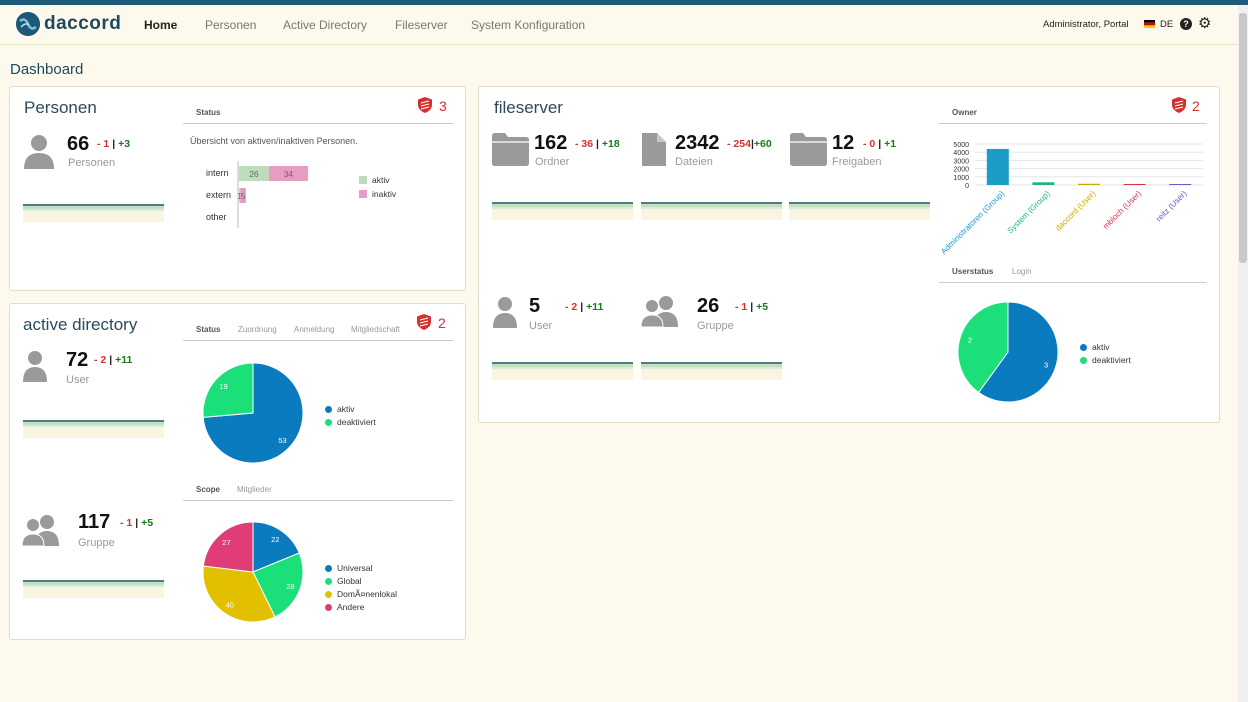  Describe the element at coordinates (290, 586) in the screenshot. I see `pie-value-label: 28` at that location.